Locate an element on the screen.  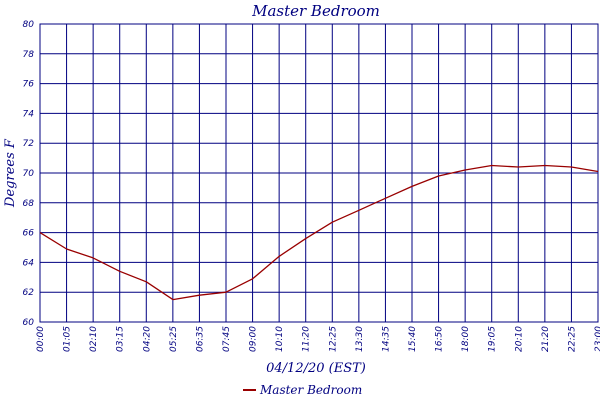
y-tick-label: 66 is located at coordinates (29, 234).